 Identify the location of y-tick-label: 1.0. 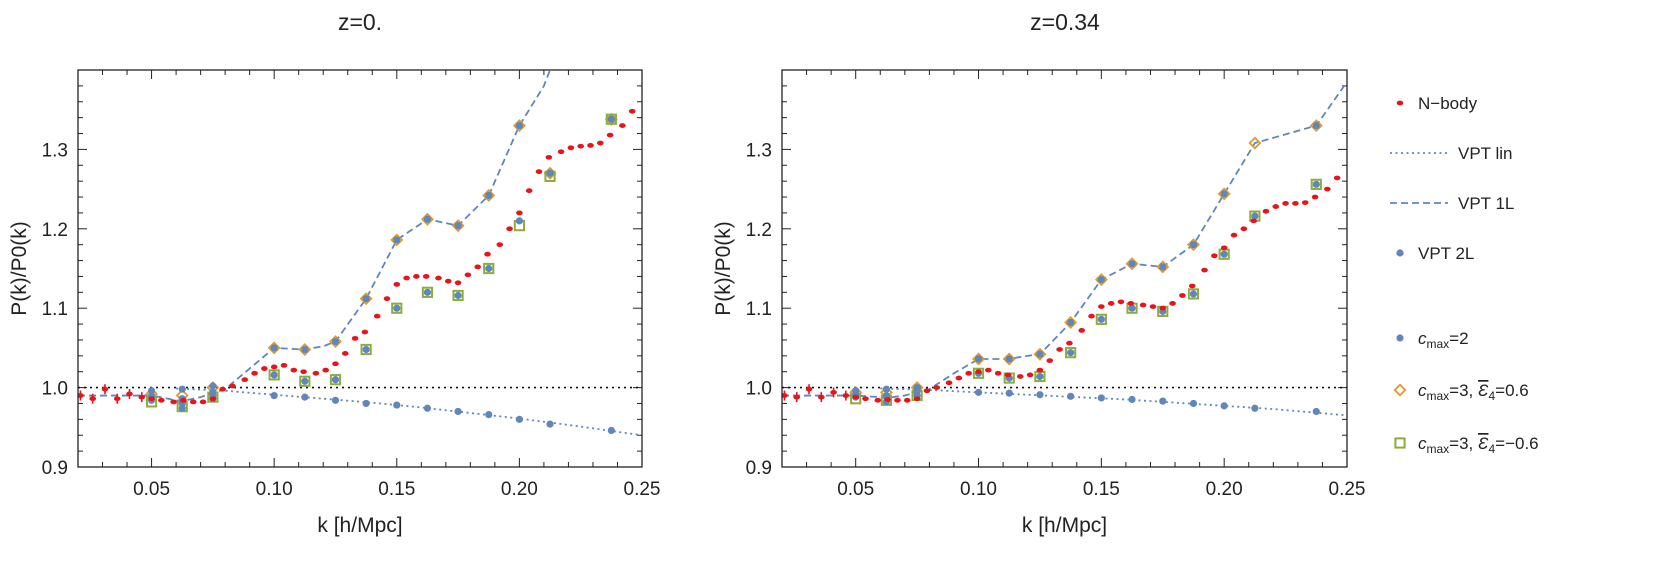
(759, 389).